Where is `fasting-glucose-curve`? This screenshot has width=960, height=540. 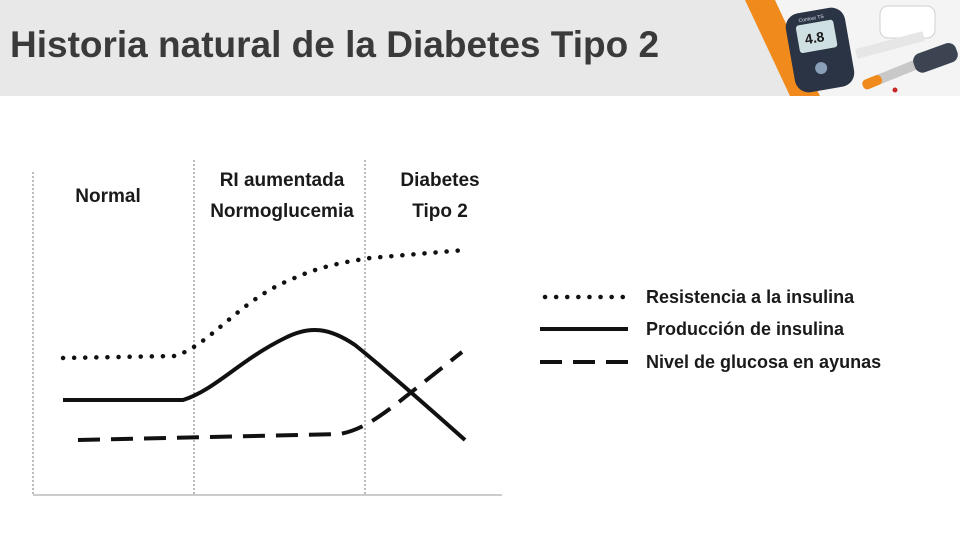 fasting-glucose-curve is located at coordinates (270, 396).